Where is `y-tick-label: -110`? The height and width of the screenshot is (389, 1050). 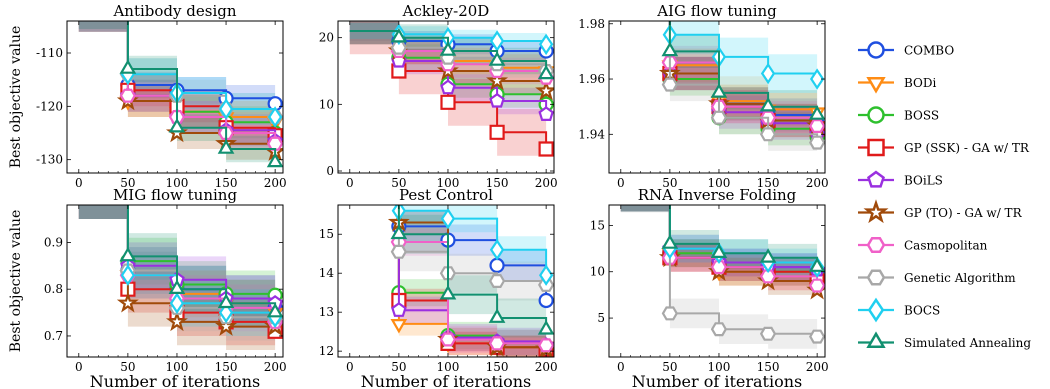
y-tick-label: -110 is located at coordinates (49, 53).